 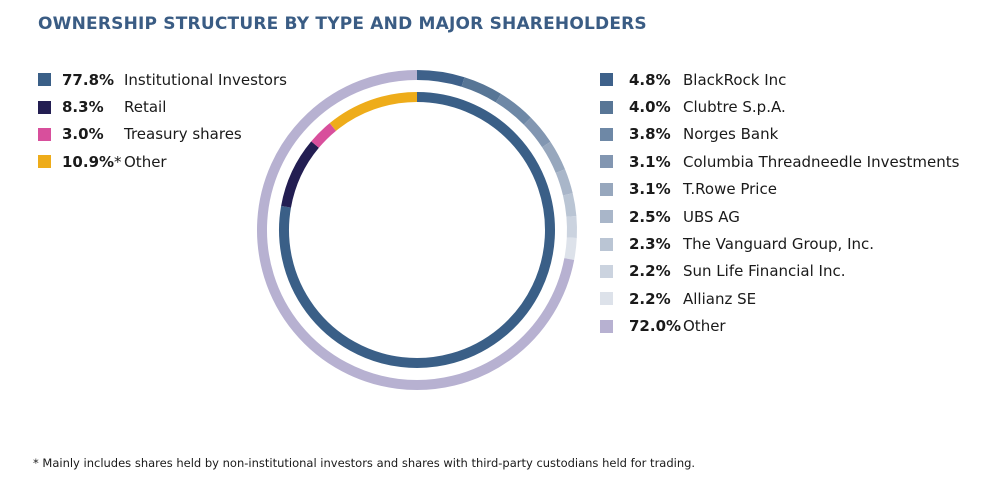 I want to click on legend-item: 77.8% Institutional Investors, so click(x=162, y=79).